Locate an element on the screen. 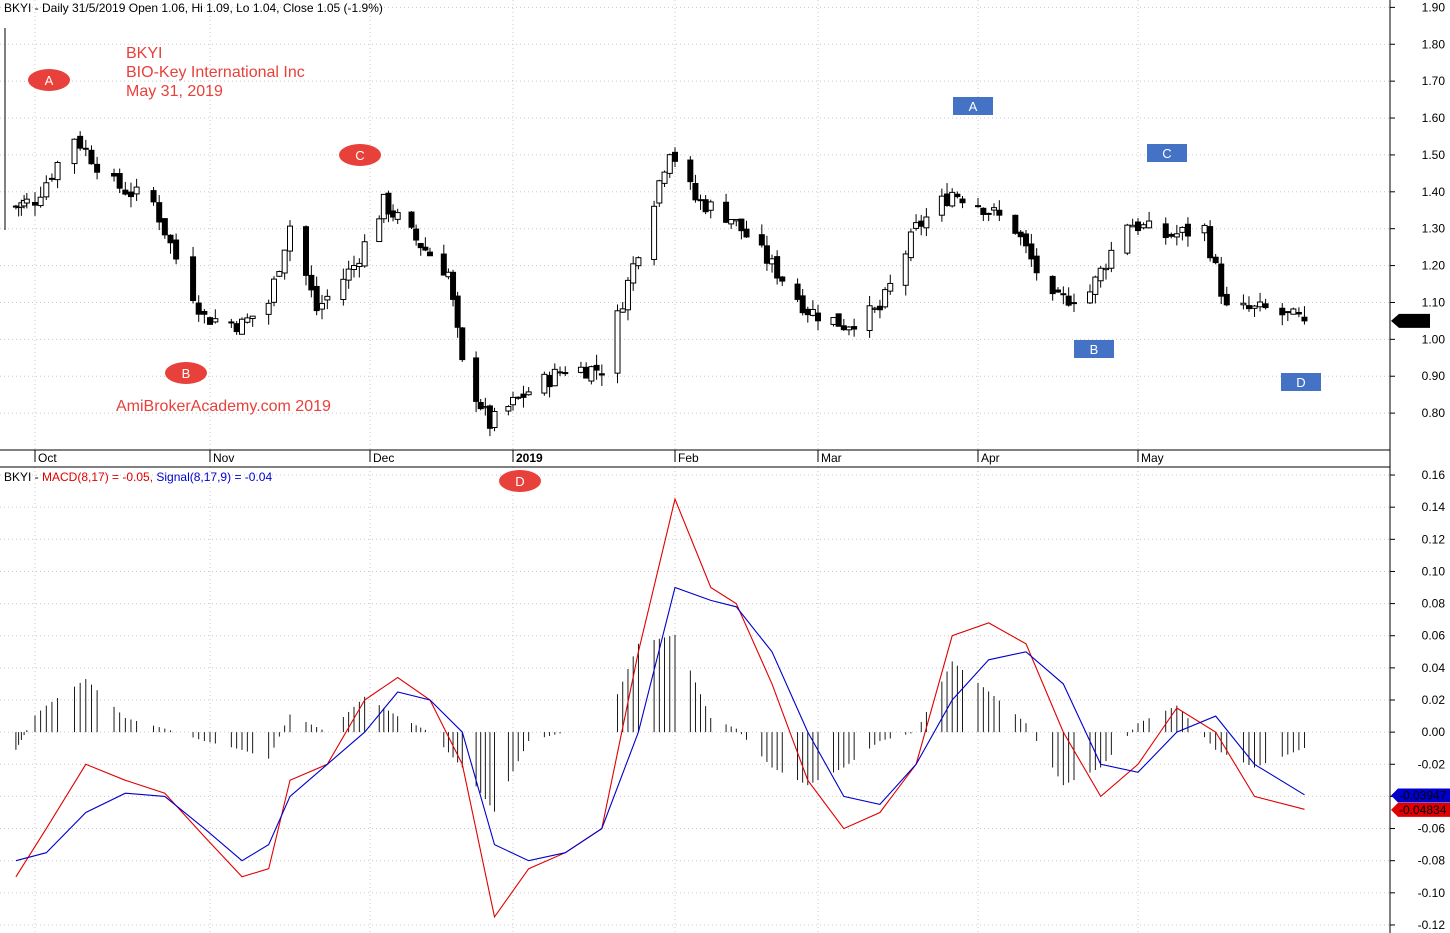 The width and height of the screenshot is (1450, 933). macd-y-tick-label: 0.14 is located at coordinates (1434, 507).